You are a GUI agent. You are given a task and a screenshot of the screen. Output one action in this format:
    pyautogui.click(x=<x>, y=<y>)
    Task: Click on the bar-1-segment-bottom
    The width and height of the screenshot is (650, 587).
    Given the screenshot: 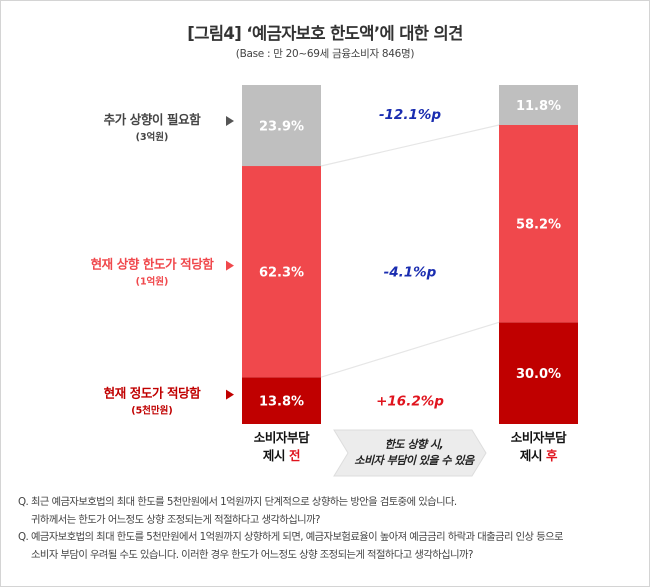 What is the action you would take?
    pyautogui.click(x=281, y=400)
    